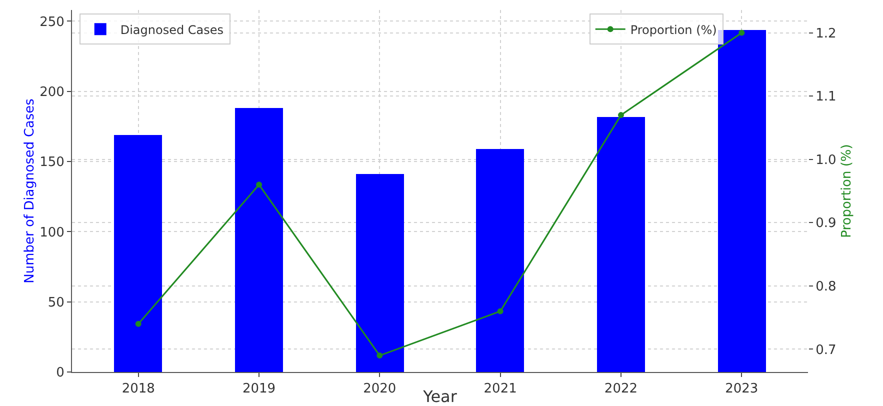 Image resolution: width=883 pixels, height=406 pixels. I want to click on y2-tick-label: 1.2, so click(826, 34).